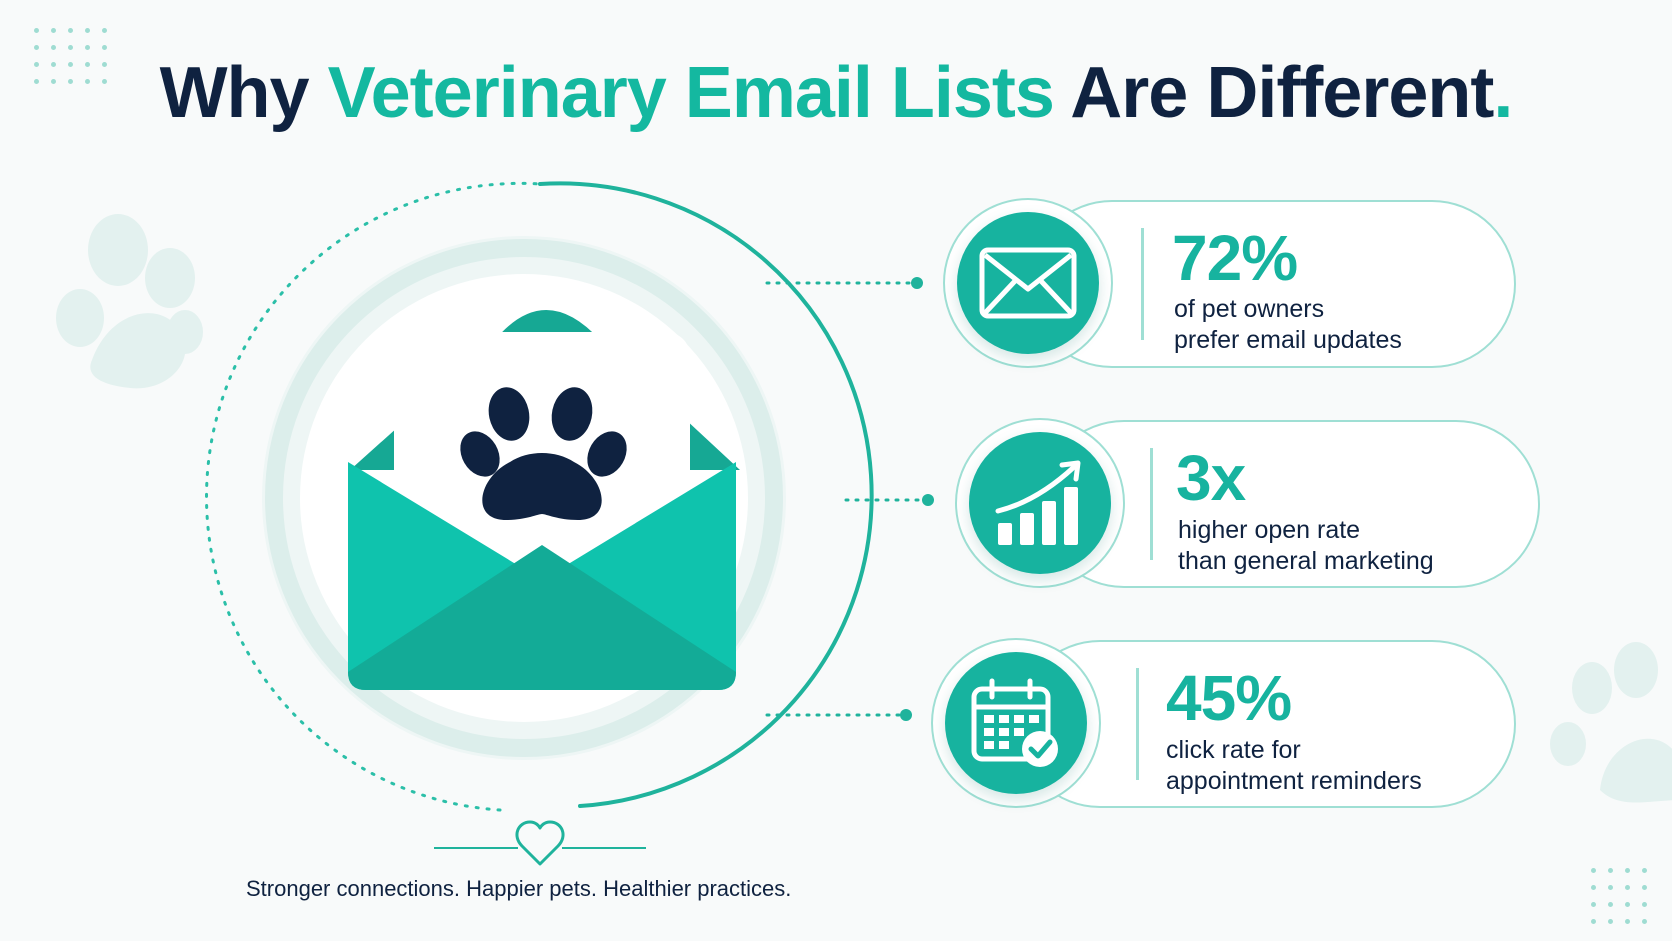 The height and width of the screenshot is (941, 1672). I want to click on stat-desc-1-line-1: of pet owners, so click(1249, 309).